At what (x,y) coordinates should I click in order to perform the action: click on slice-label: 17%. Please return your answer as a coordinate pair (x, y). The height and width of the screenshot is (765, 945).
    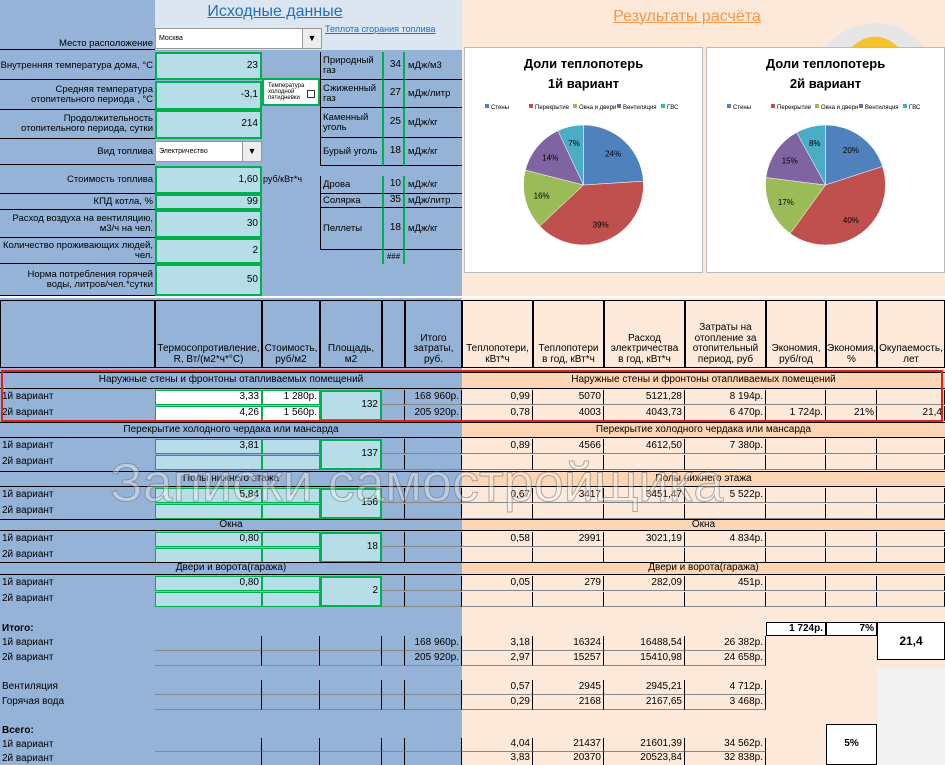
    Looking at the image, I should click on (786, 202).